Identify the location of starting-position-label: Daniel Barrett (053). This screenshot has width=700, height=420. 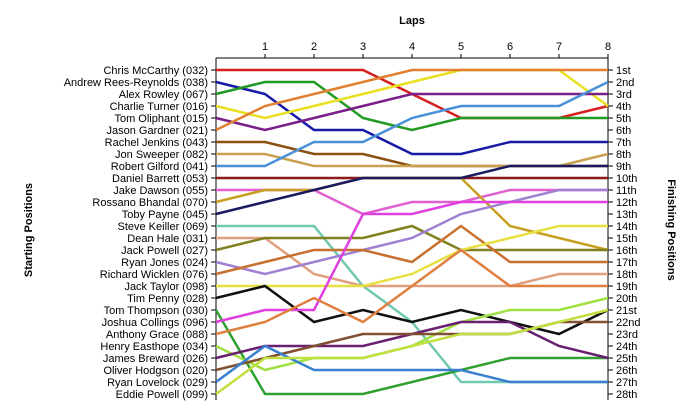
(160, 179).